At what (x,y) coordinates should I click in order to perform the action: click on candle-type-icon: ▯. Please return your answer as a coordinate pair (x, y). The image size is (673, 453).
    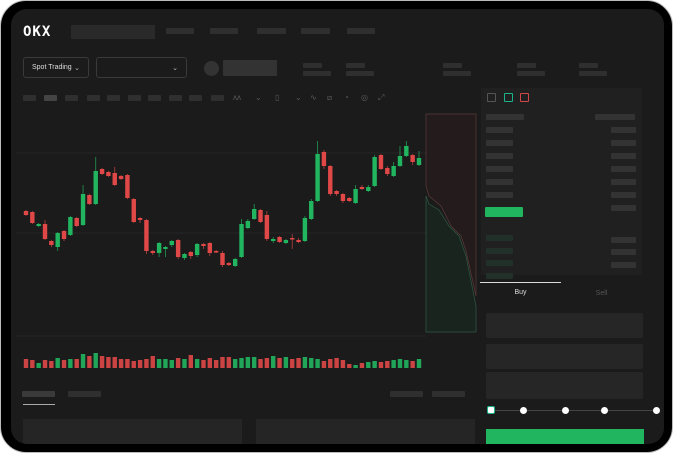
    Looking at the image, I should click on (277, 97).